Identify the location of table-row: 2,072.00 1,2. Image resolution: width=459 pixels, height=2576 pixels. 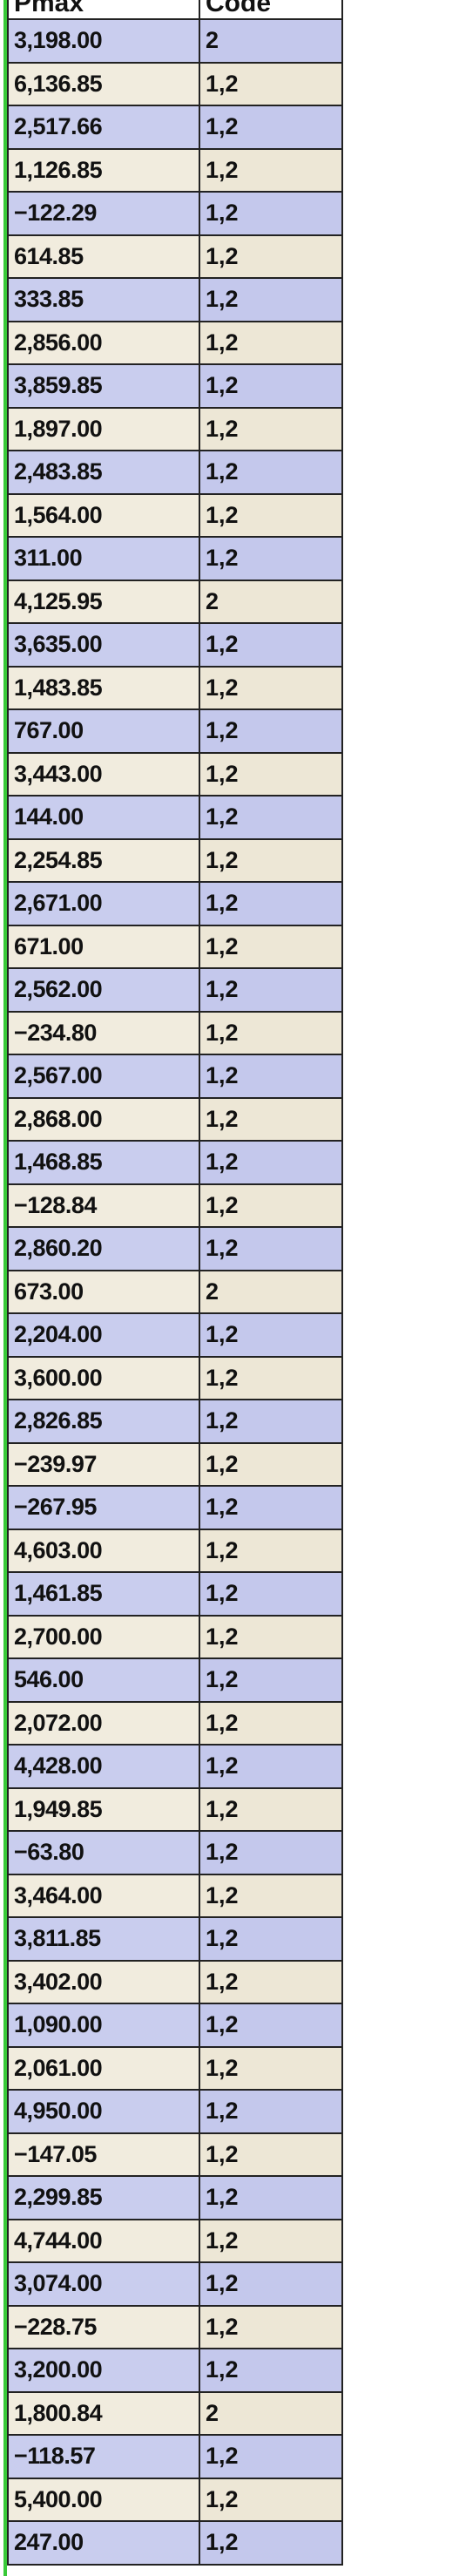
(175, 1723).